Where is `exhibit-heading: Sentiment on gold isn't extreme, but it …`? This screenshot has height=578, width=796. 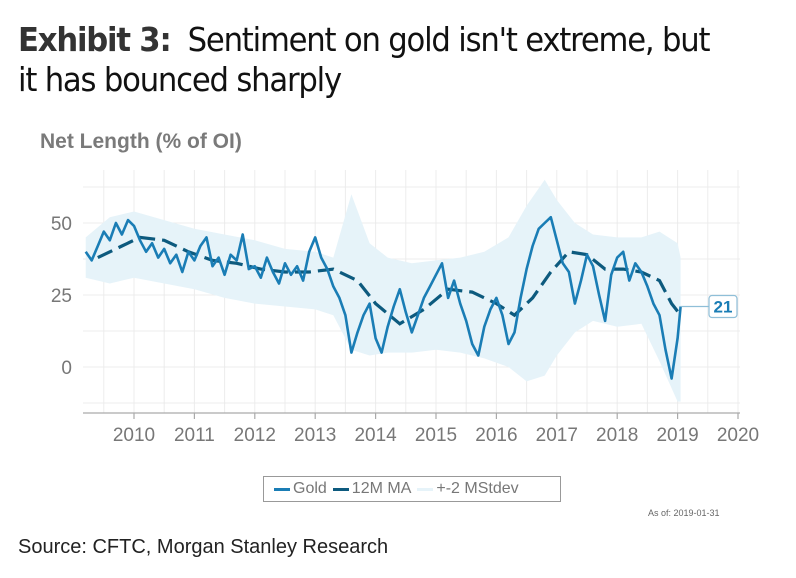 exhibit-heading: Sentiment on gold isn't extreme, but it … is located at coordinates (364, 59).